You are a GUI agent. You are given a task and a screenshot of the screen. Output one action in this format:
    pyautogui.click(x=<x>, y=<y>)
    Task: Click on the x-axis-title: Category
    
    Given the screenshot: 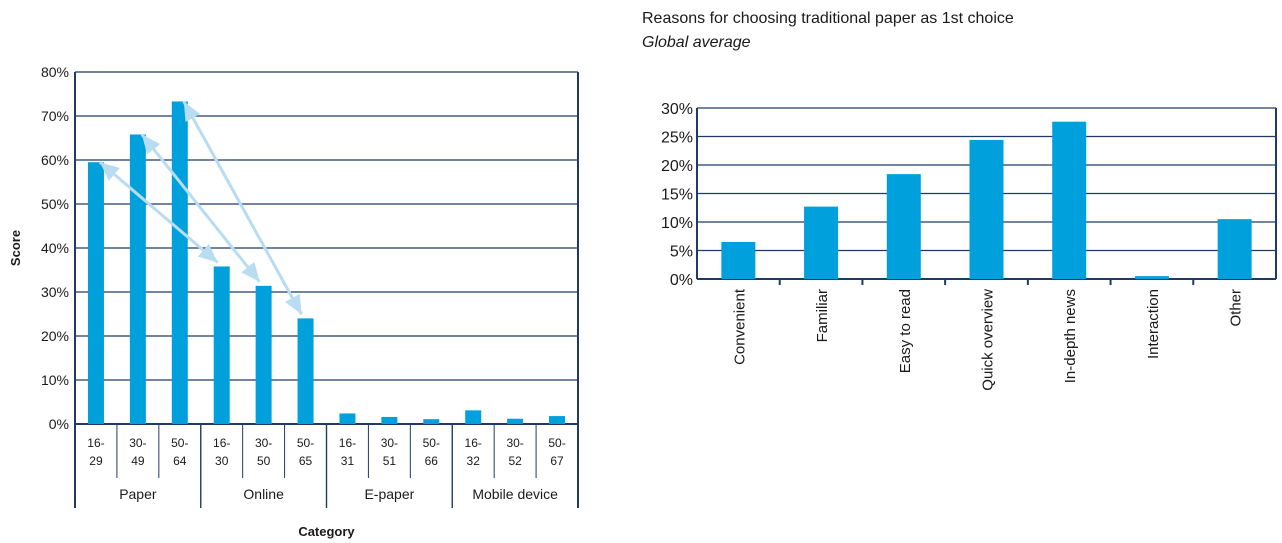 What is the action you would take?
    pyautogui.click(x=326, y=531)
    